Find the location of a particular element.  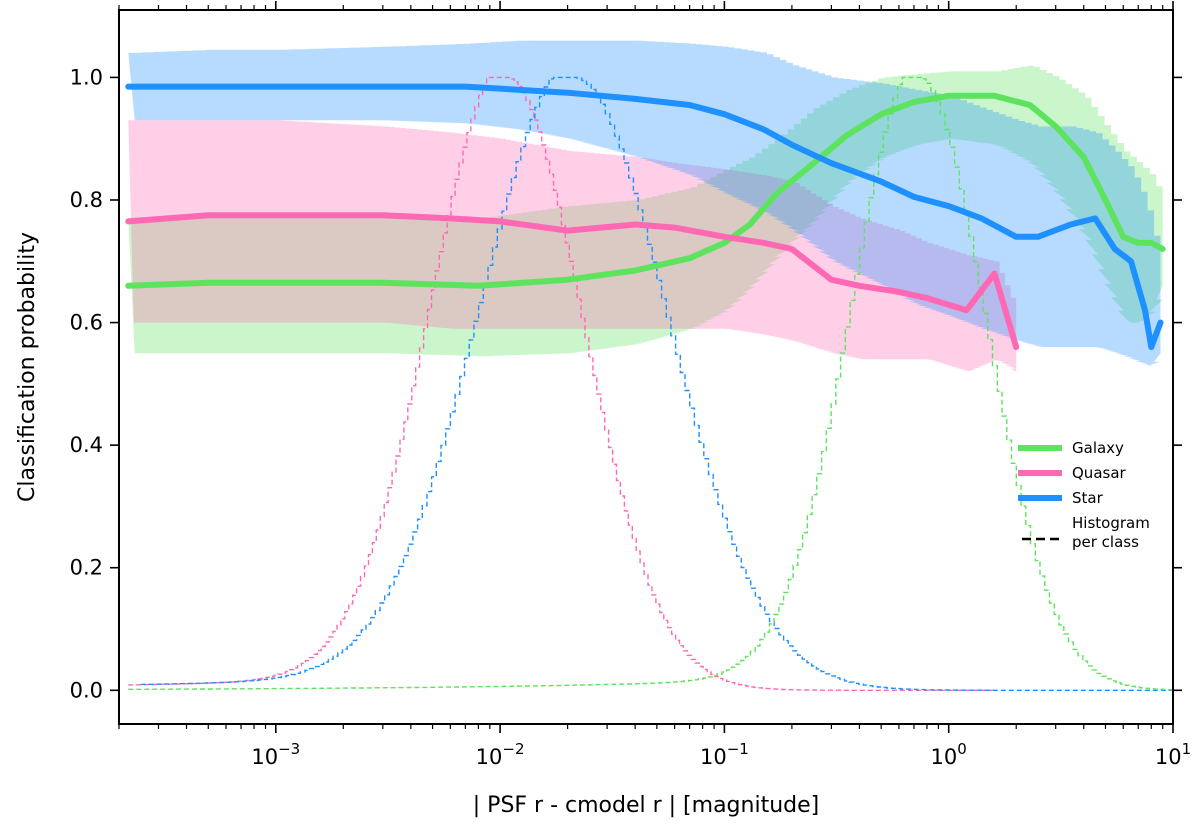

y-tick-label: 0.0 is located at coordinates (86, 690).